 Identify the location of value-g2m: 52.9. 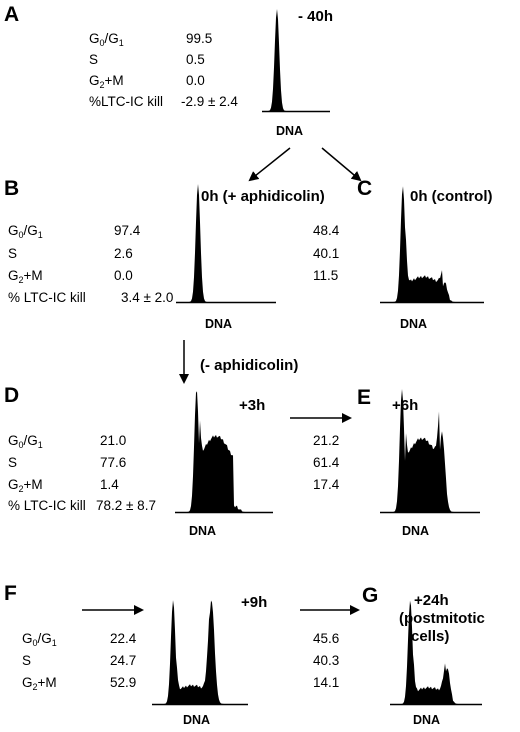
(123, 682).